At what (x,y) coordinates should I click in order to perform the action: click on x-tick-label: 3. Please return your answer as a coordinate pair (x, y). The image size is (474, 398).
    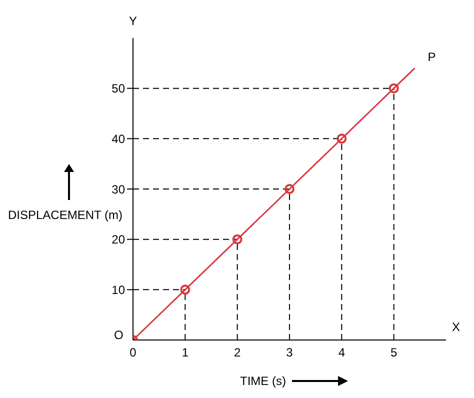
    Looking at the image, I should click on (290, 353).